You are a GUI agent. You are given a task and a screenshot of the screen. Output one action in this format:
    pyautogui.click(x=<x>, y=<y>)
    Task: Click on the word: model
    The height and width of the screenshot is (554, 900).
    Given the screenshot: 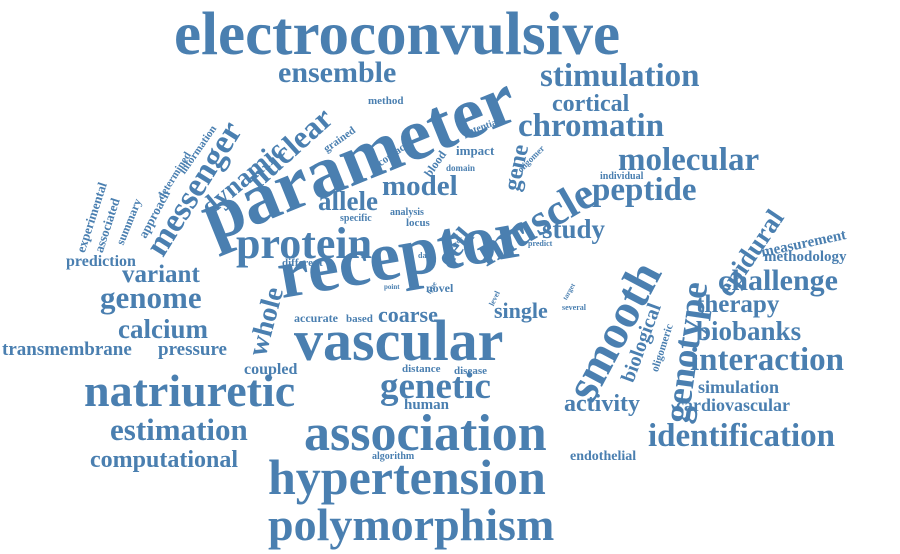 What is the action you would take?
    pyautogui.click(x=420, y=186)
    